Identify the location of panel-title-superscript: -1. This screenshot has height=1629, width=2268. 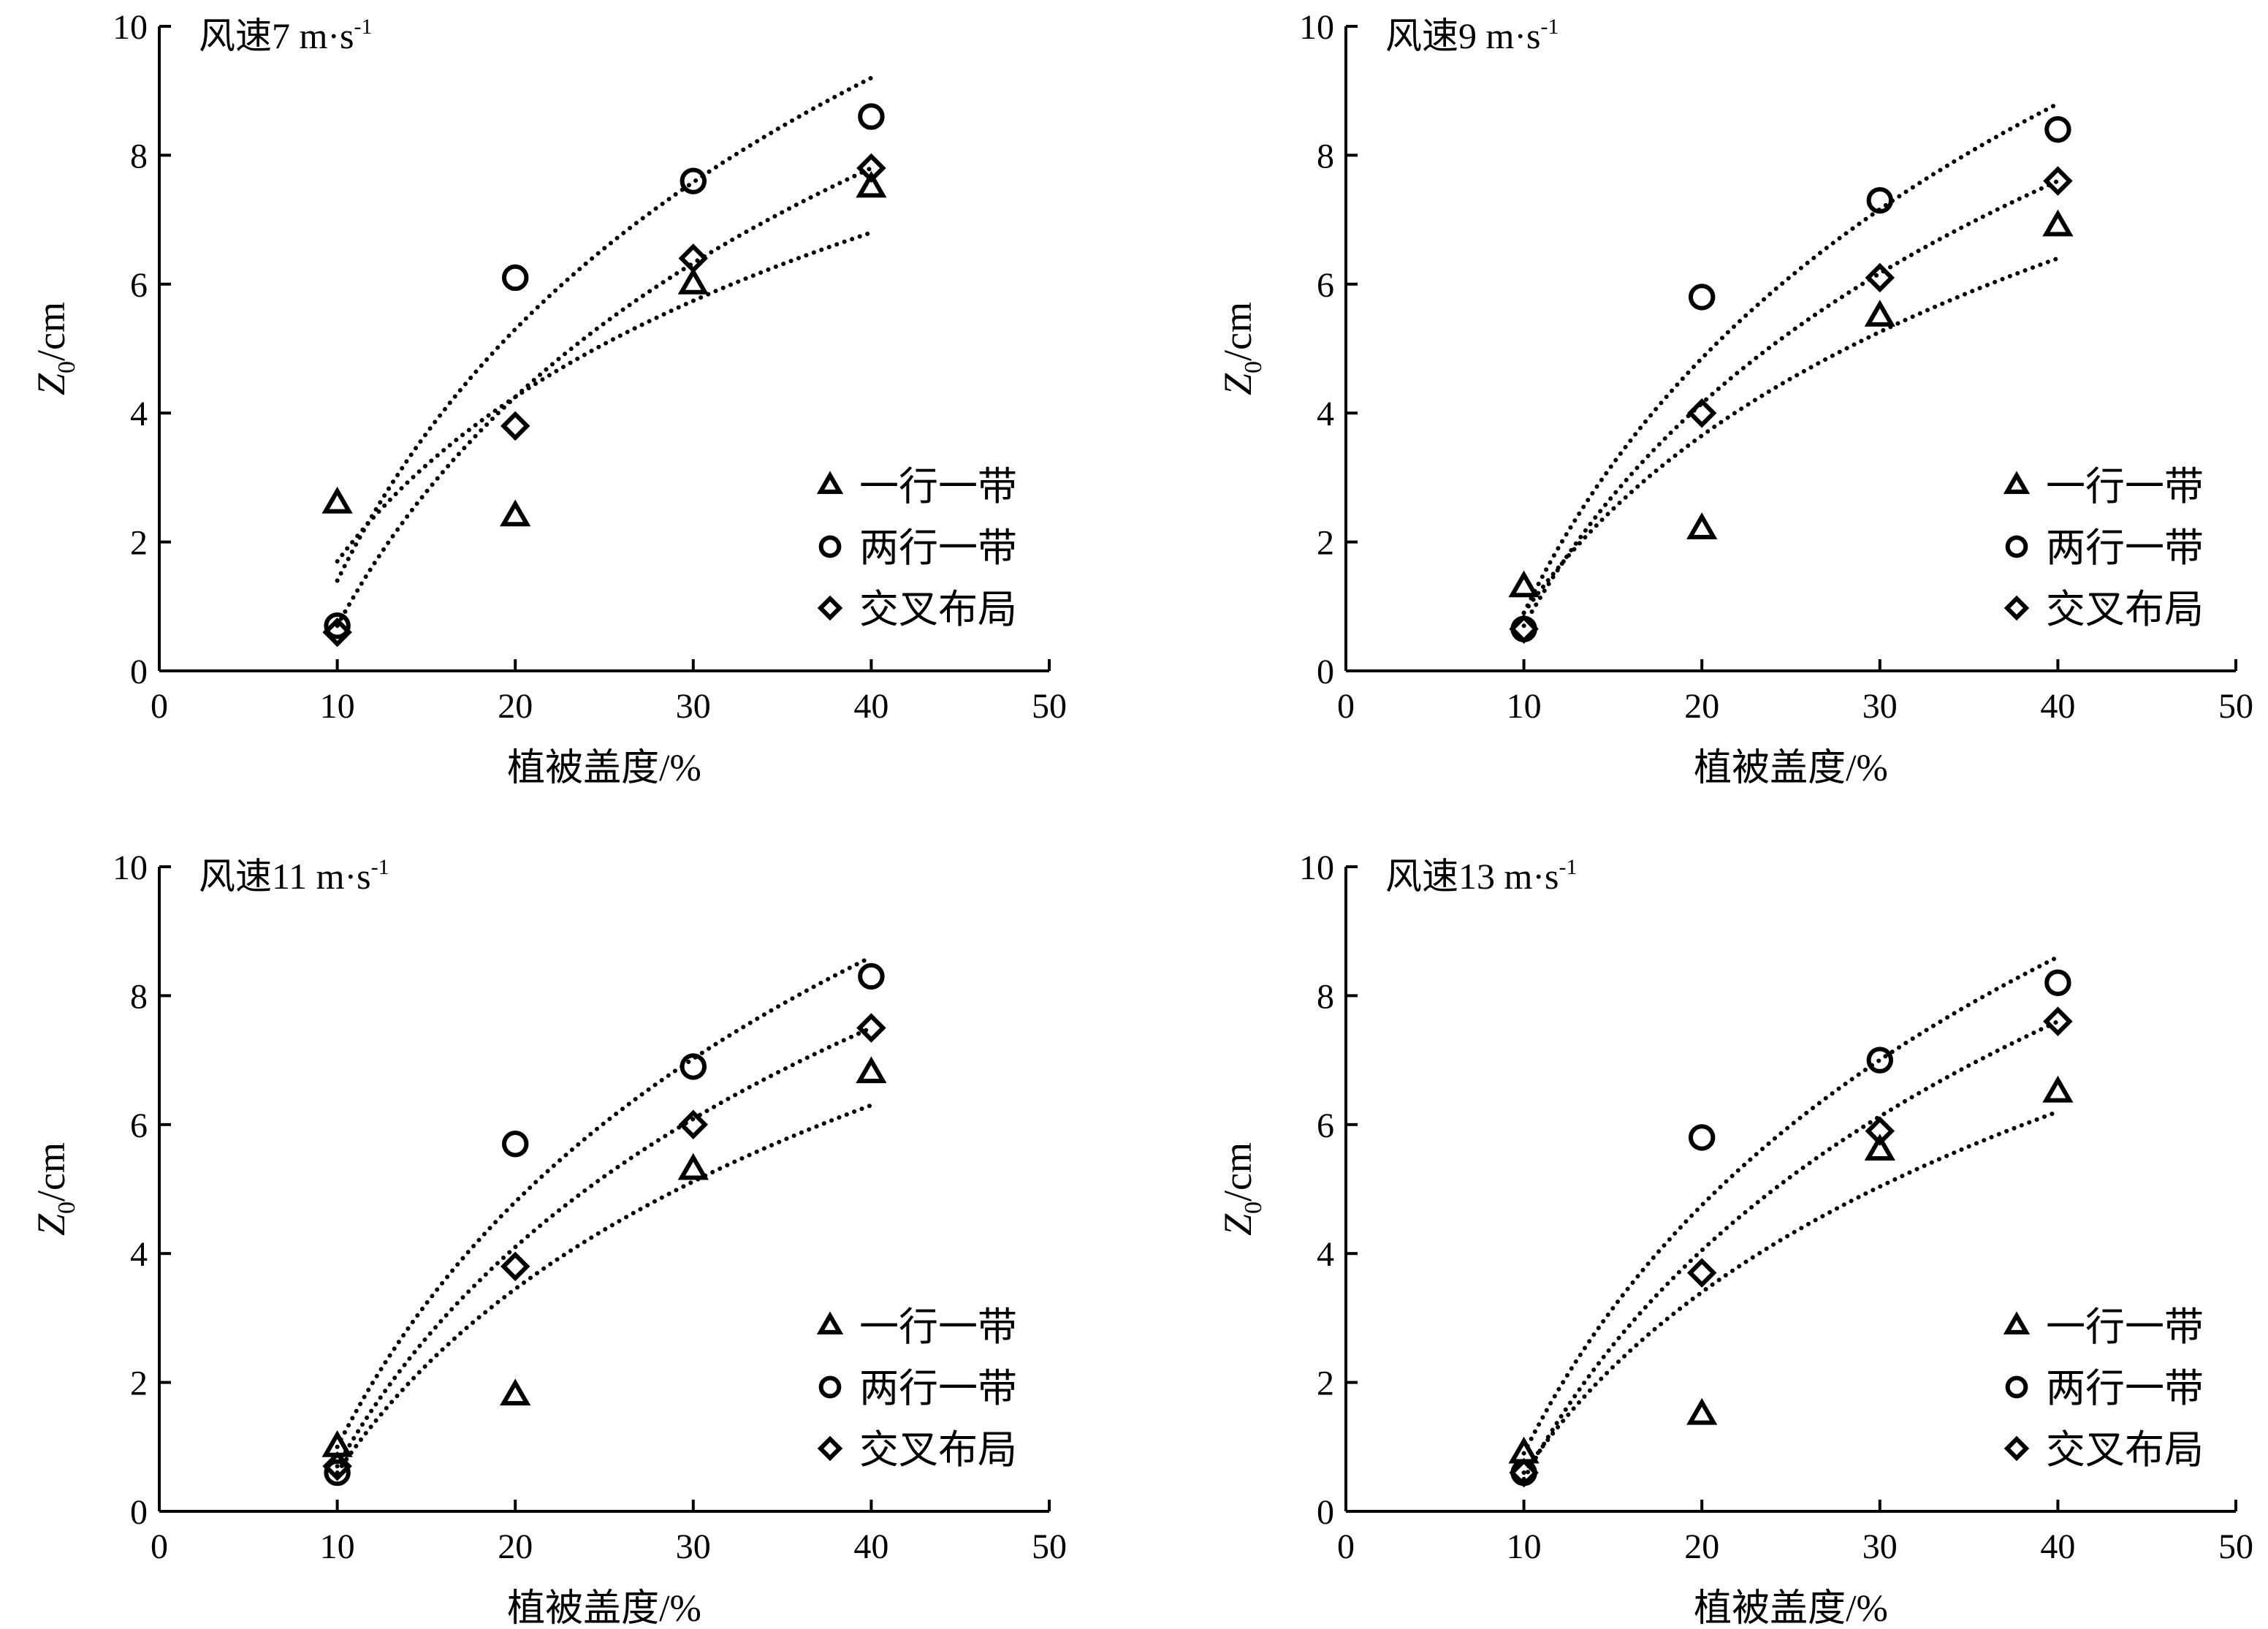
(363, 27).